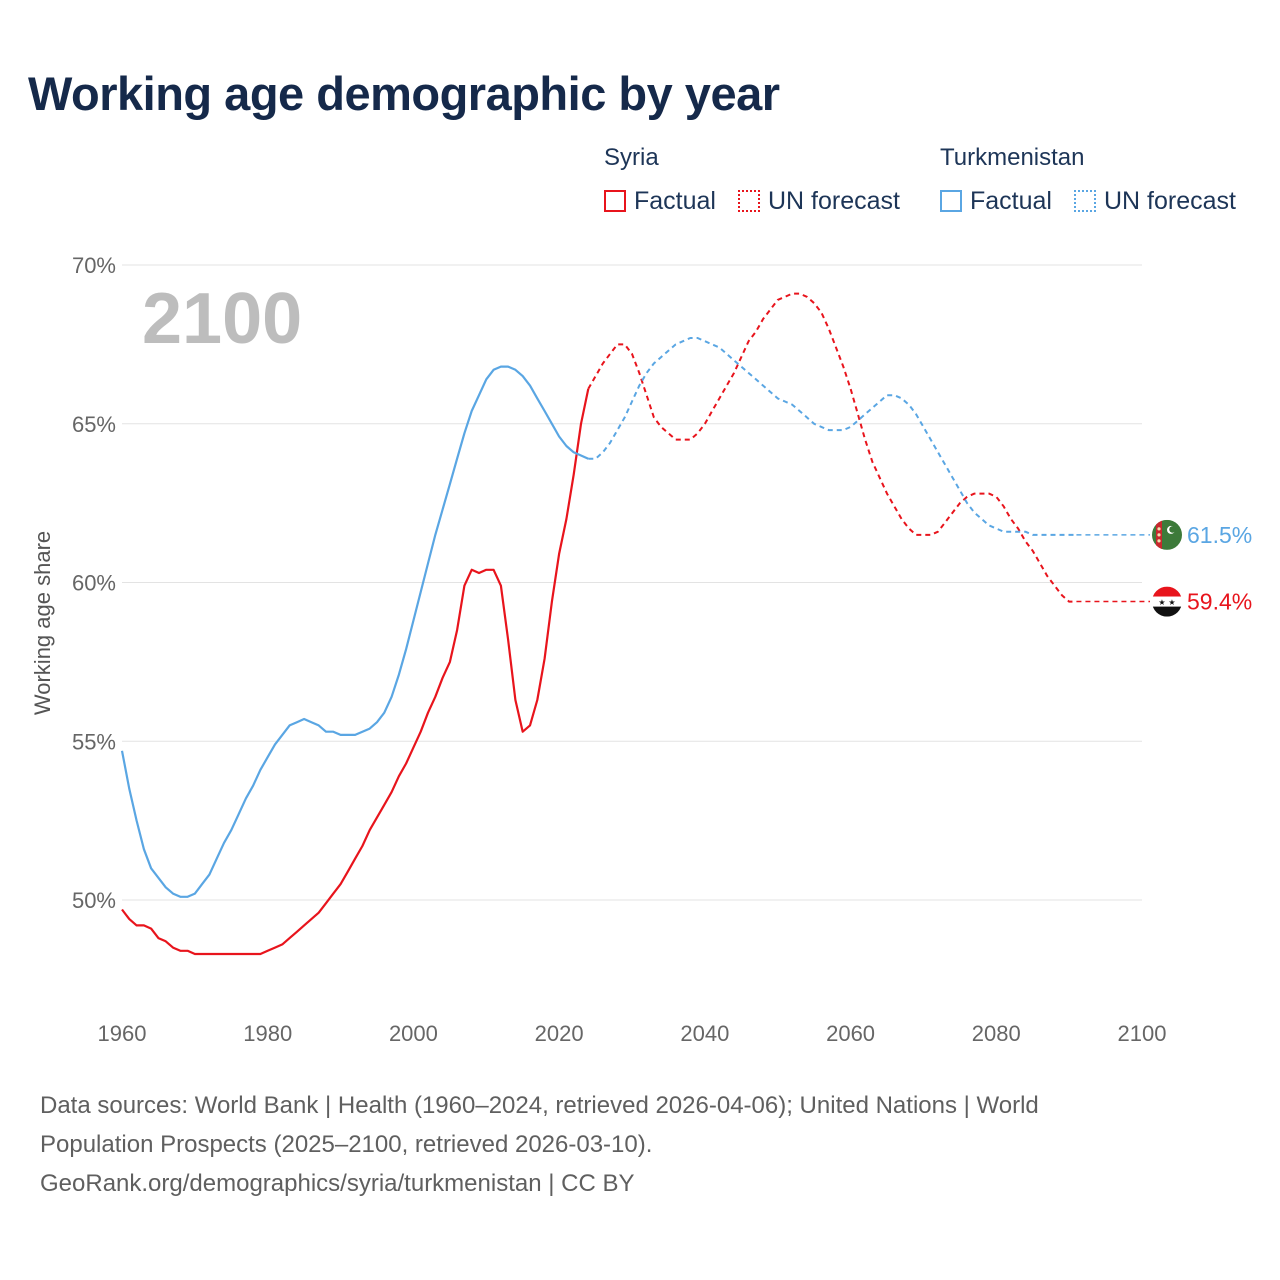  Describe the element at coordinates (413, 1033) in the screenshot. I see `x-tick-label: 2000` at that location.